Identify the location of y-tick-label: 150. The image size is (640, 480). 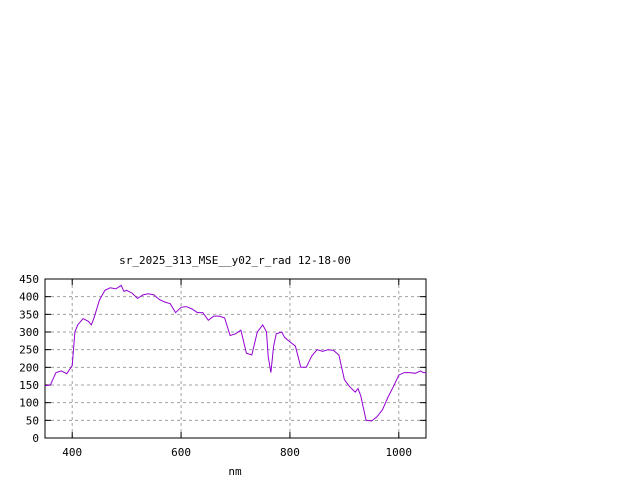
(29, 385).